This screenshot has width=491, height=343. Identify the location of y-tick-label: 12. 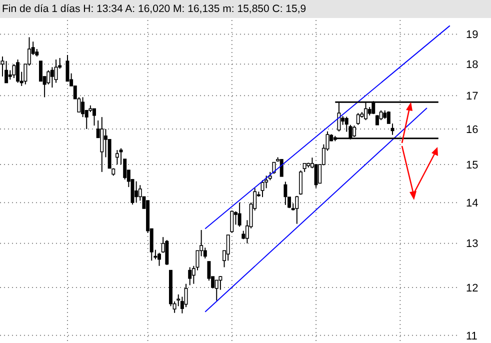
(472, 288).